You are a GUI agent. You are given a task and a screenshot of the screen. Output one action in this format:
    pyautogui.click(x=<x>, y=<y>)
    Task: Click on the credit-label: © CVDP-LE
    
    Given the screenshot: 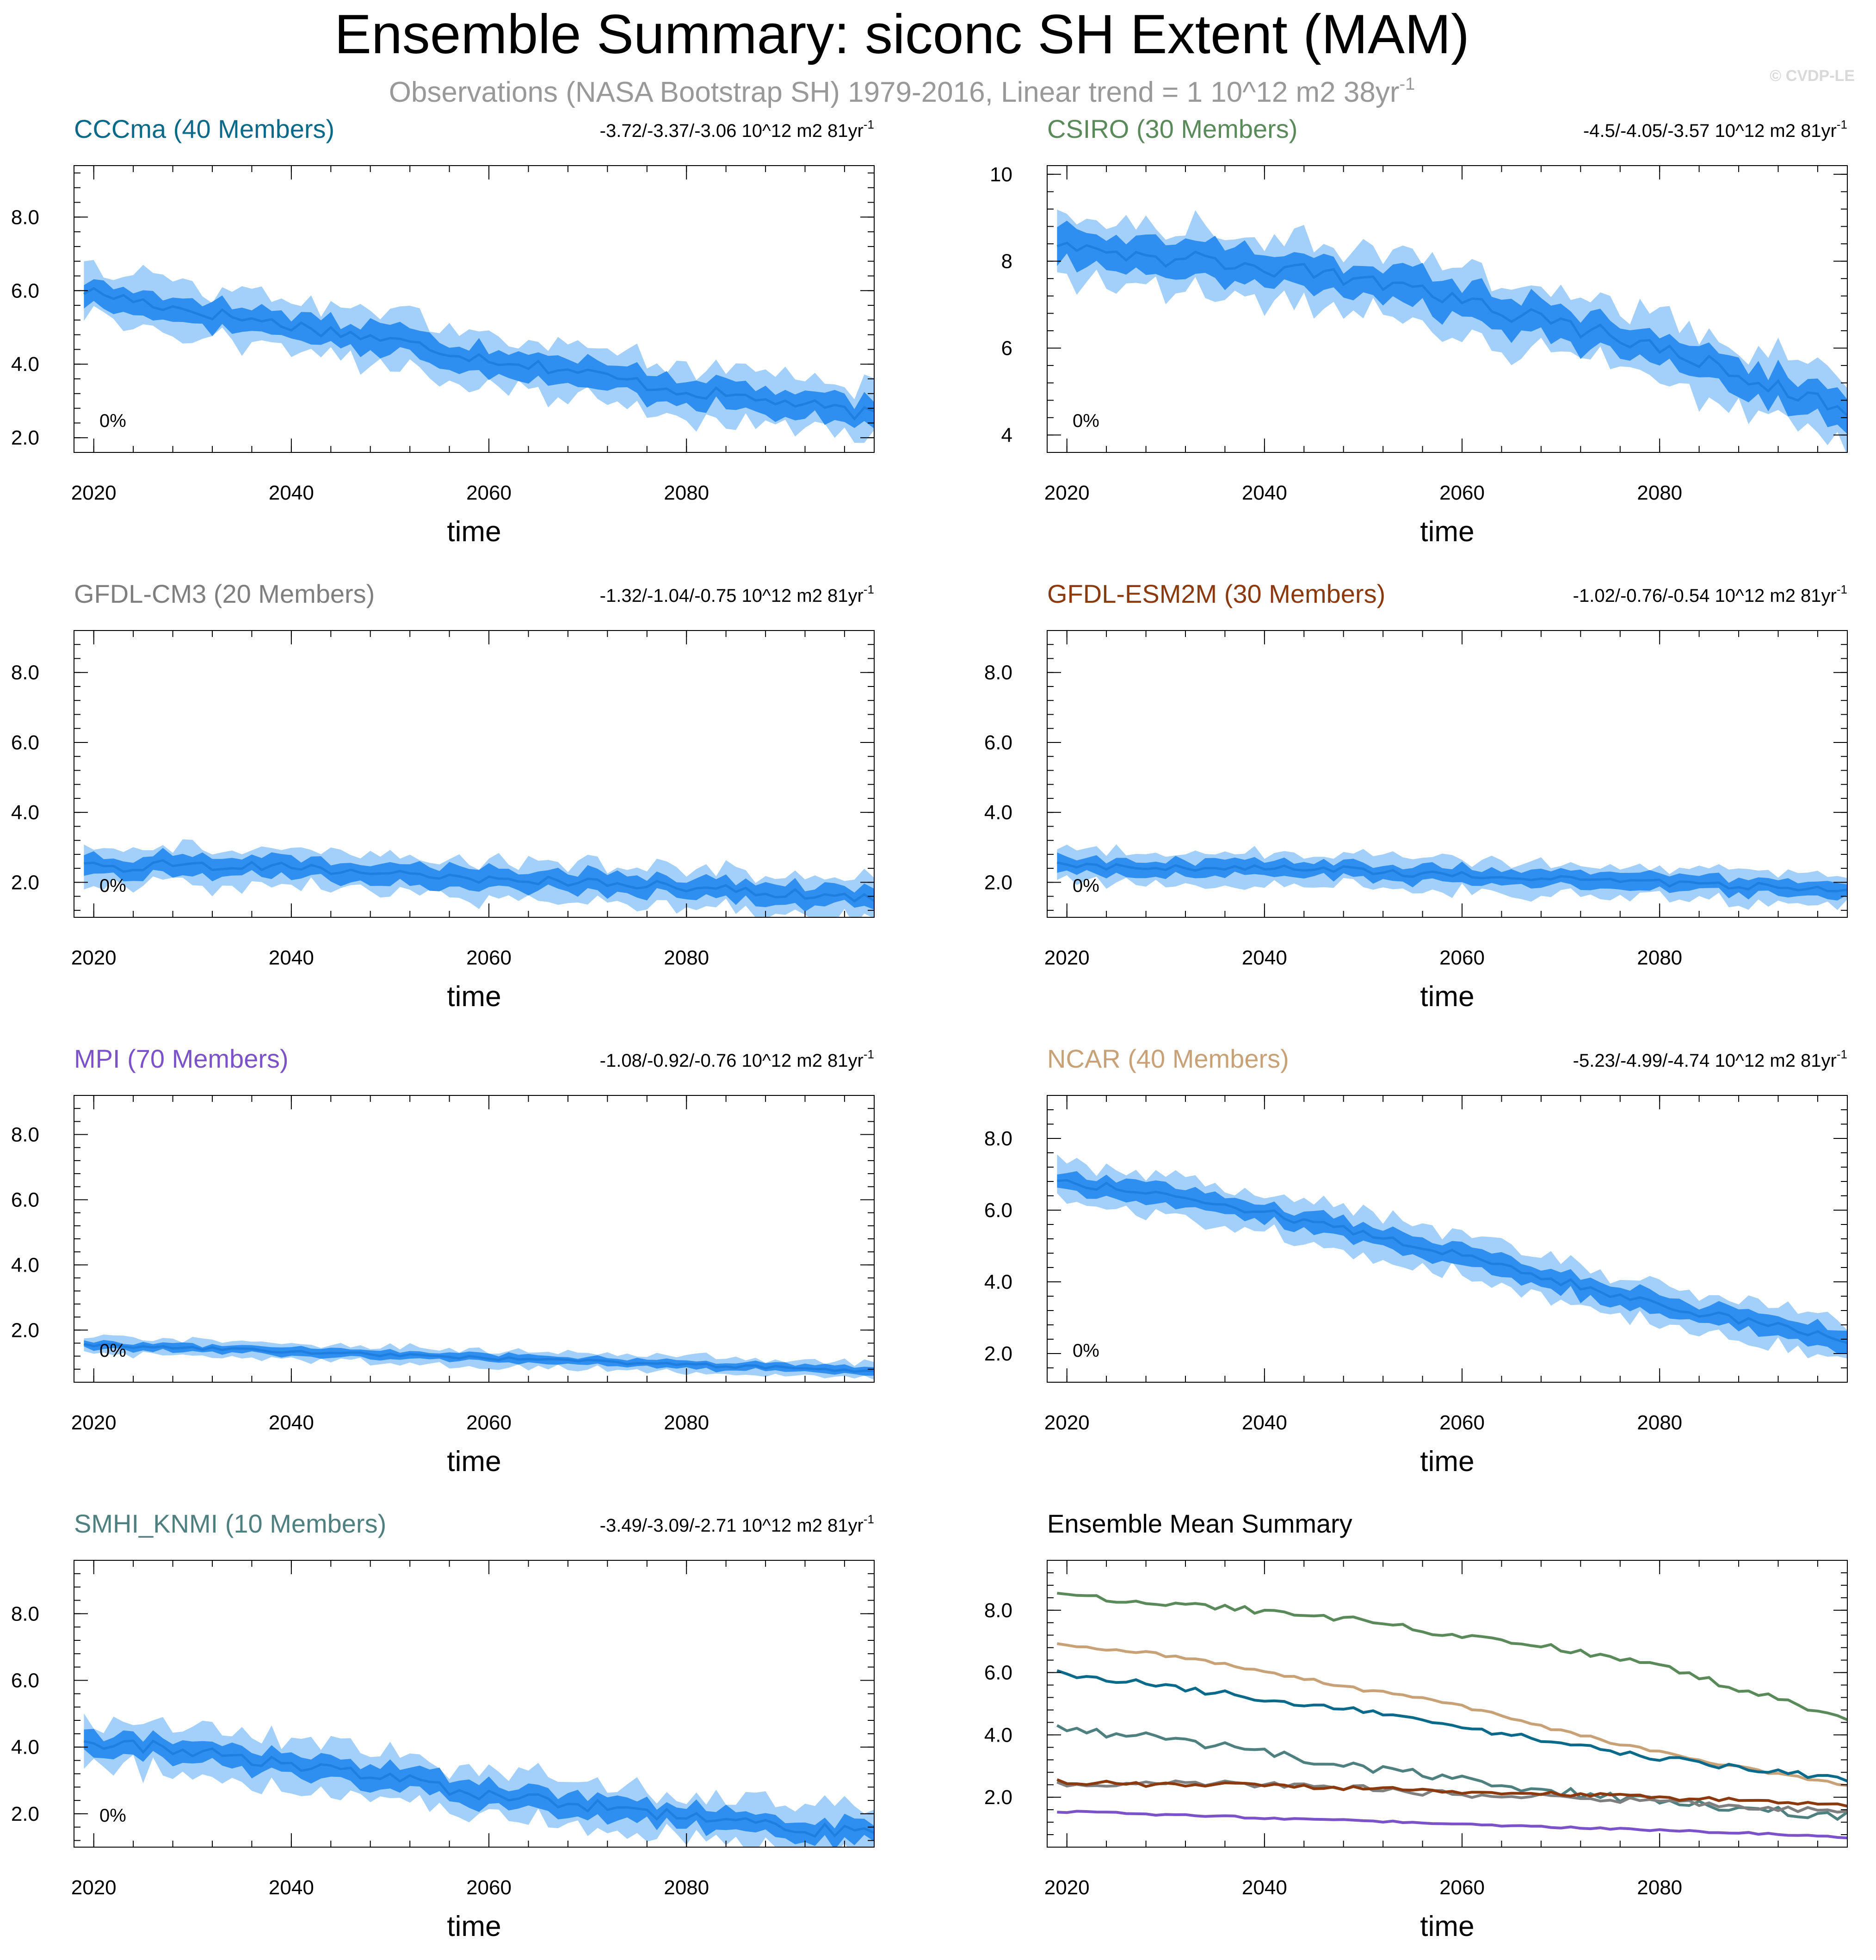 What is the action you would take?
    pyautogui.click(x=1812, y=76)
    